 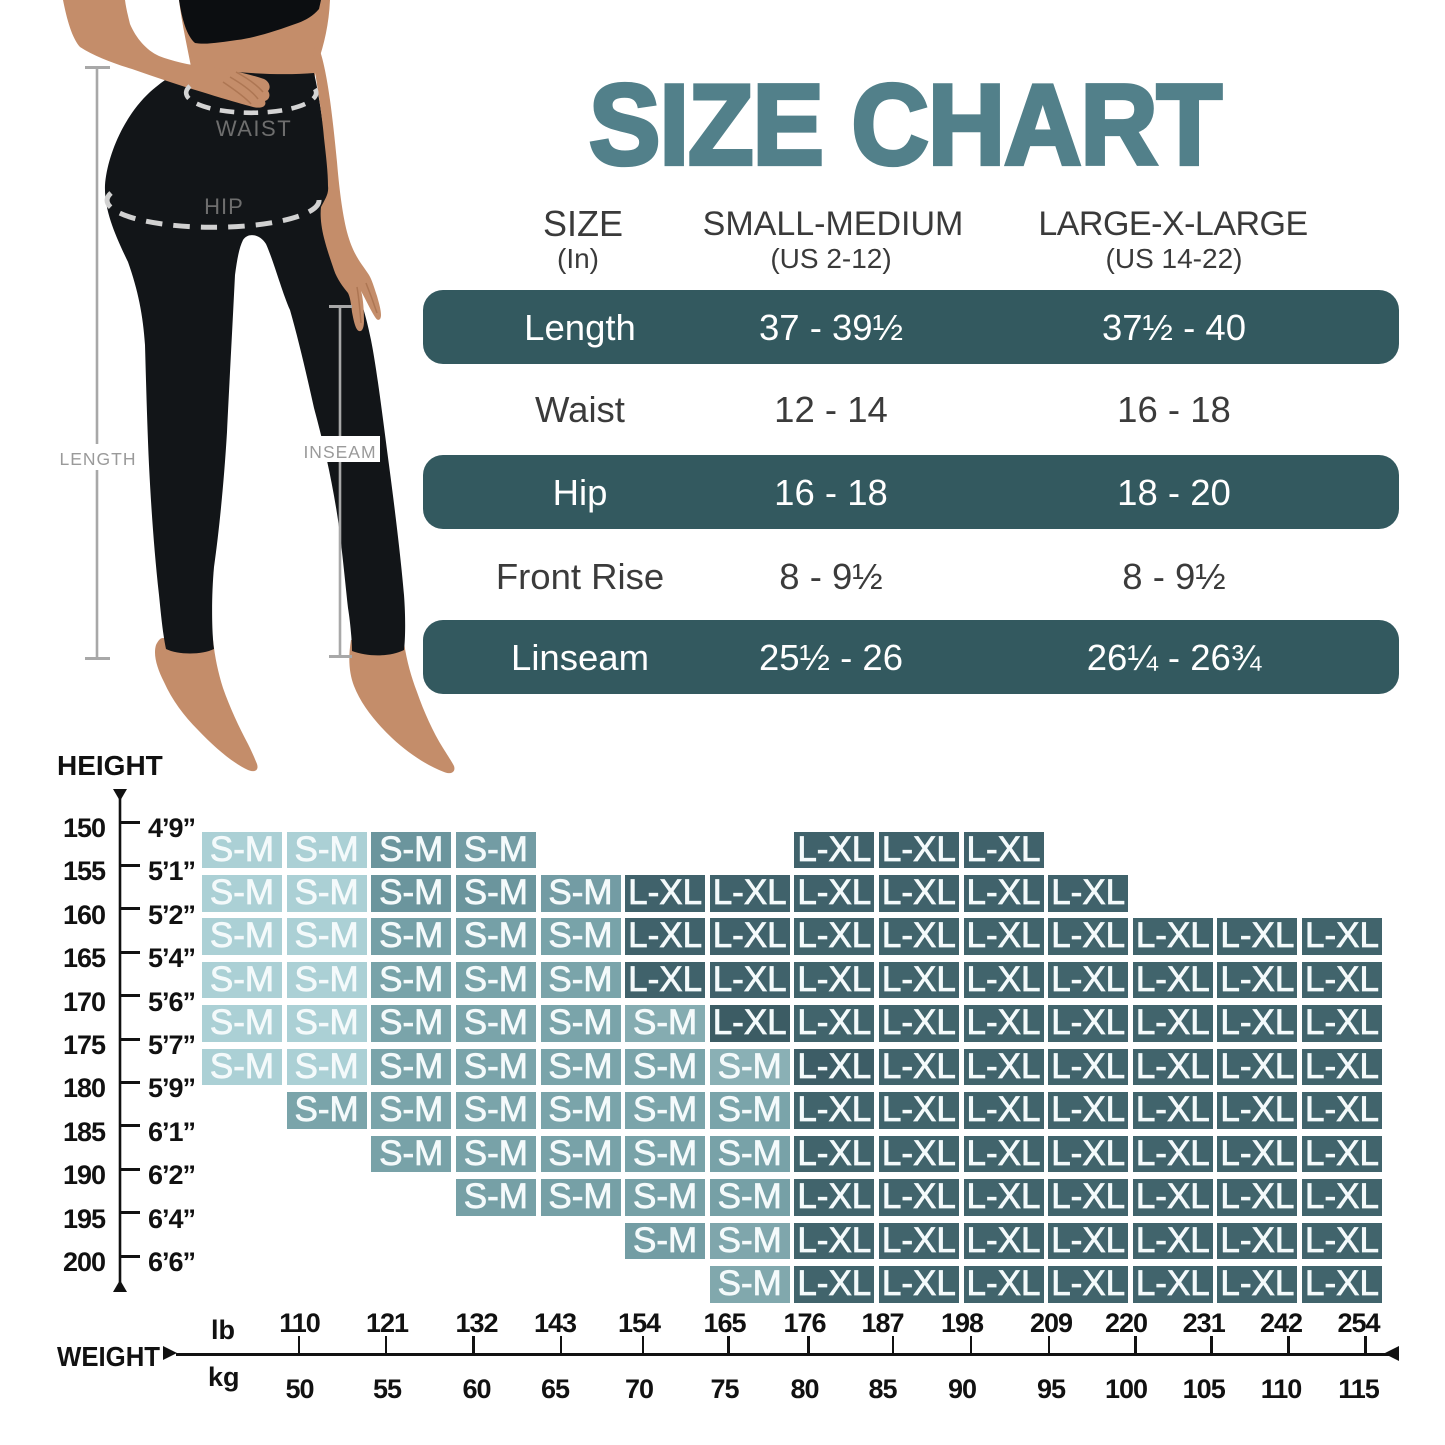 I want to click on svg-text: WAIST, so click(x=254, y=128).